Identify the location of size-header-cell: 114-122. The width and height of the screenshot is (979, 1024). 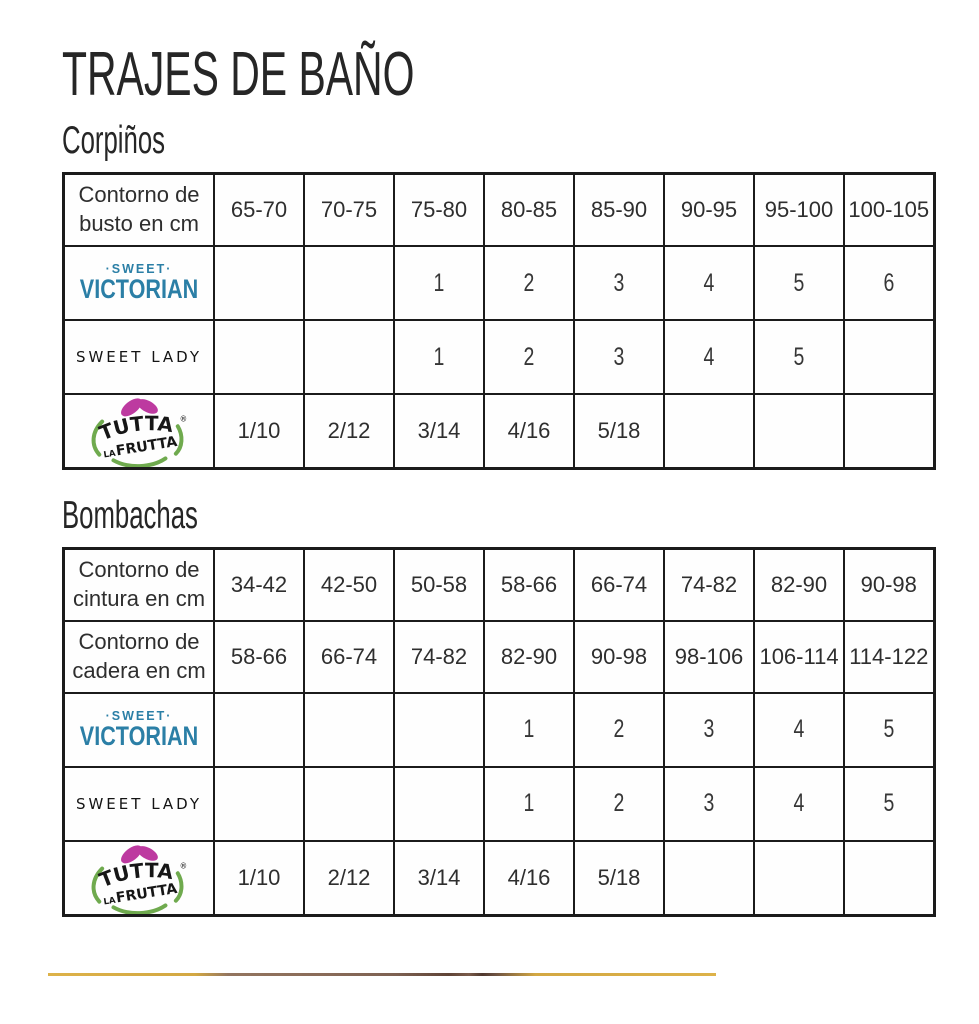
(889, 656).